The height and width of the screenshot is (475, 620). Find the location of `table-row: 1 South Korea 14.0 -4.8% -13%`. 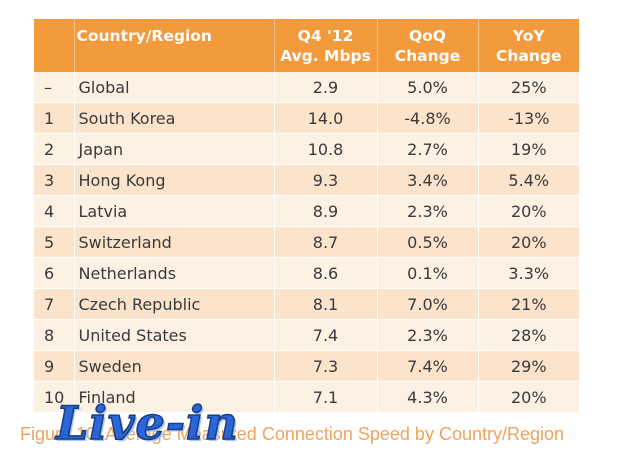

table-row: 1 South Korea 14.0 -4.8% -13% is located at coordinates (306, 118).